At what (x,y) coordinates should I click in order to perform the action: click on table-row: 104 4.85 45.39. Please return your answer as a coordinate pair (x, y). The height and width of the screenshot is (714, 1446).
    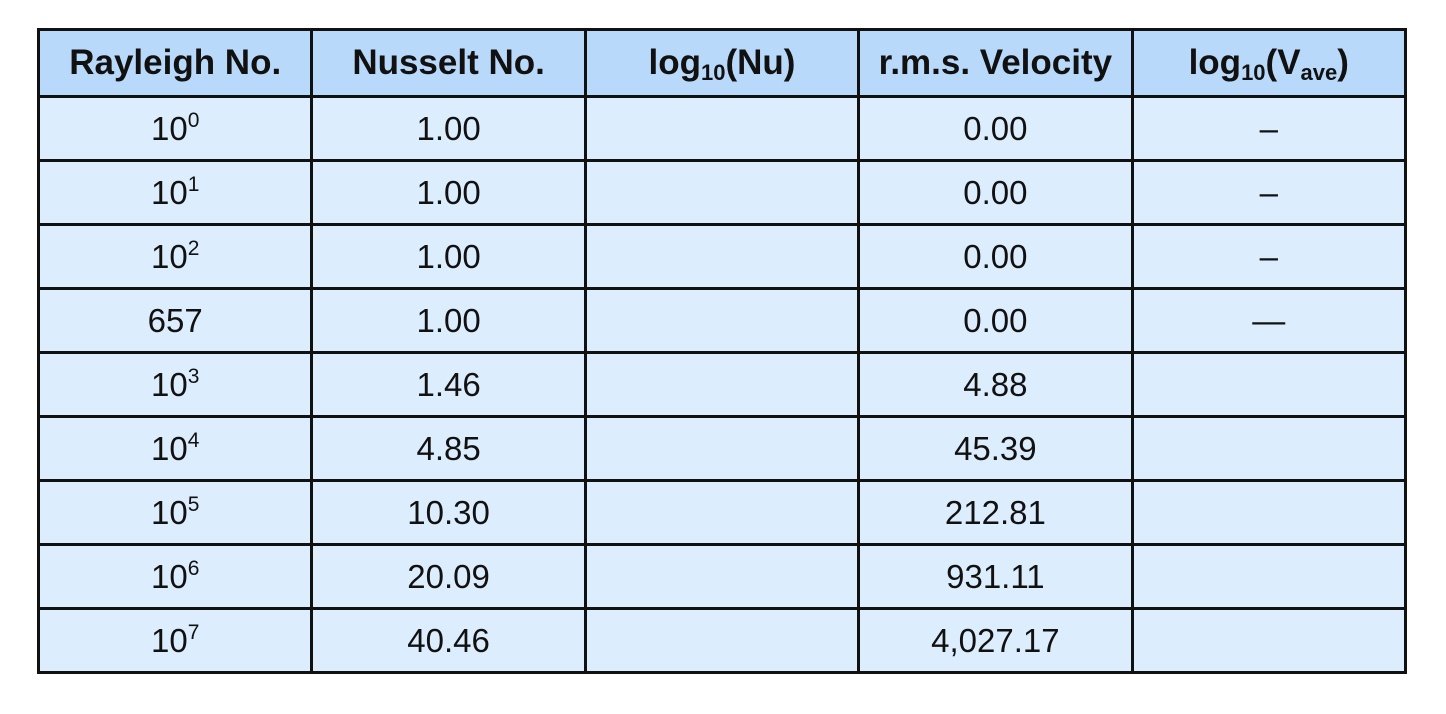
    Looking at the image, I should click on (721, 448).